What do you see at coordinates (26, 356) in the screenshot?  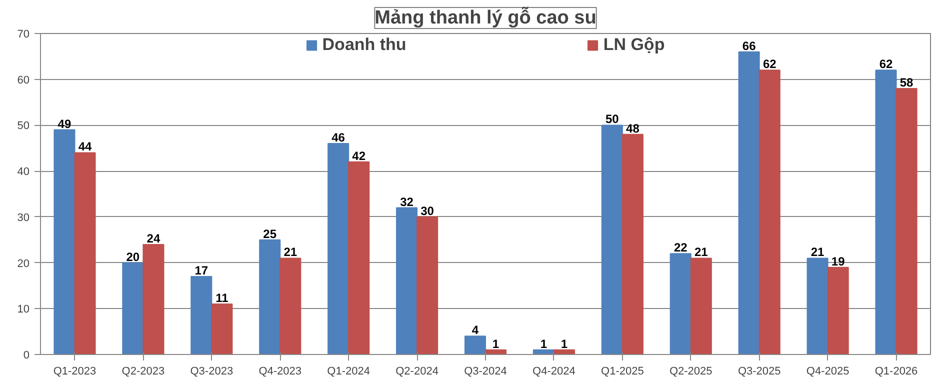 I see `y-tick-label: 0` at bounding box center [26, 356].